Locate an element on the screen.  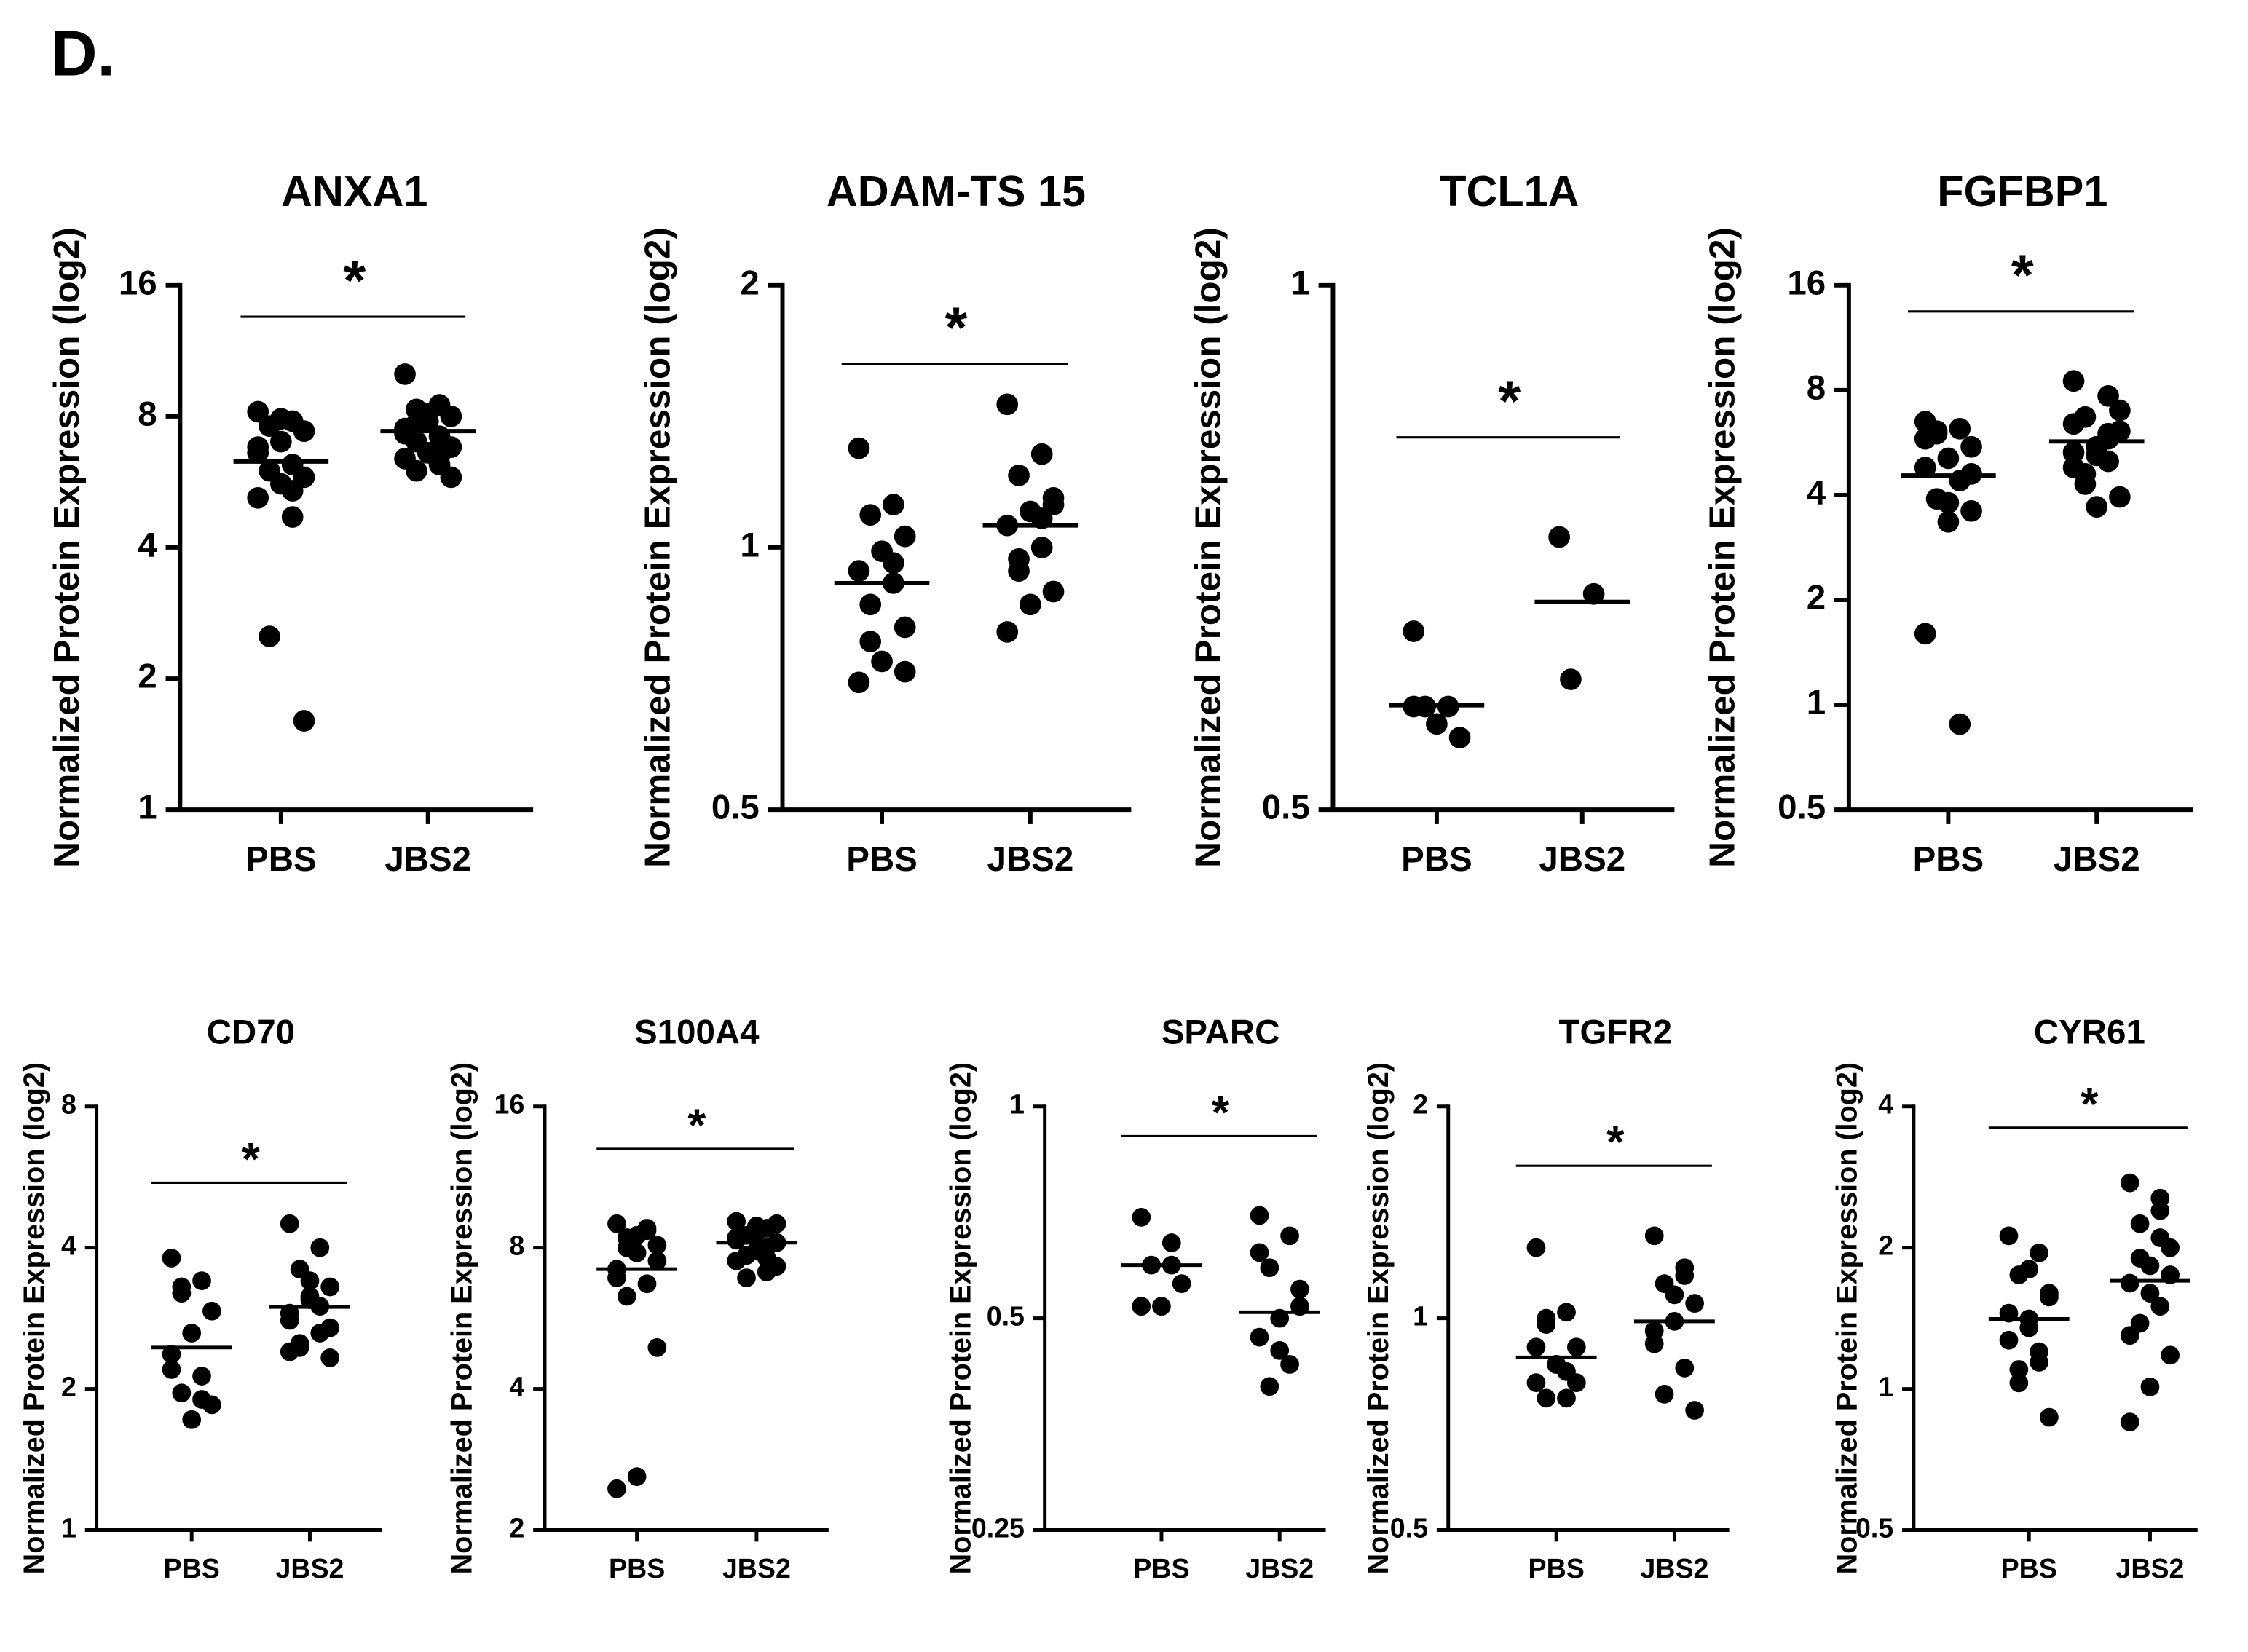
chart-title: TGFR2 is located at coordinates (1615, 1032).